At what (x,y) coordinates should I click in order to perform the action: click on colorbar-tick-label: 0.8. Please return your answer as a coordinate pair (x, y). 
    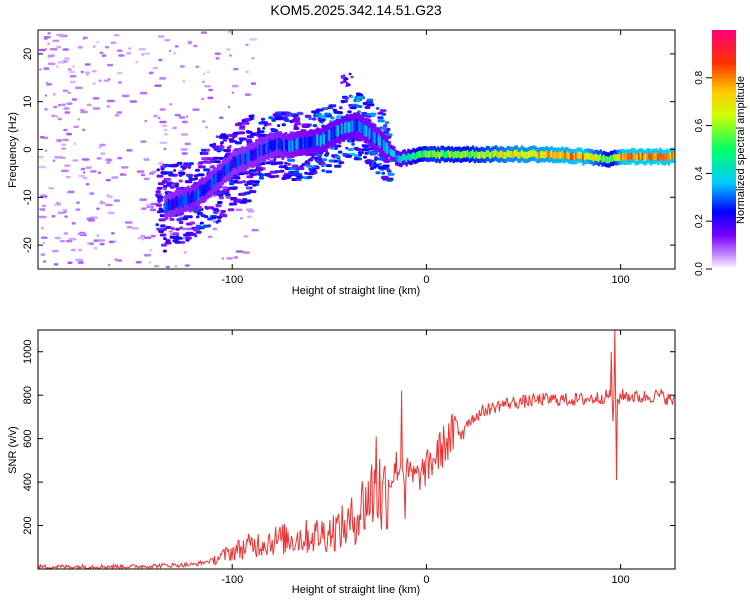
    Looking at the image, I should click on (699, 77).